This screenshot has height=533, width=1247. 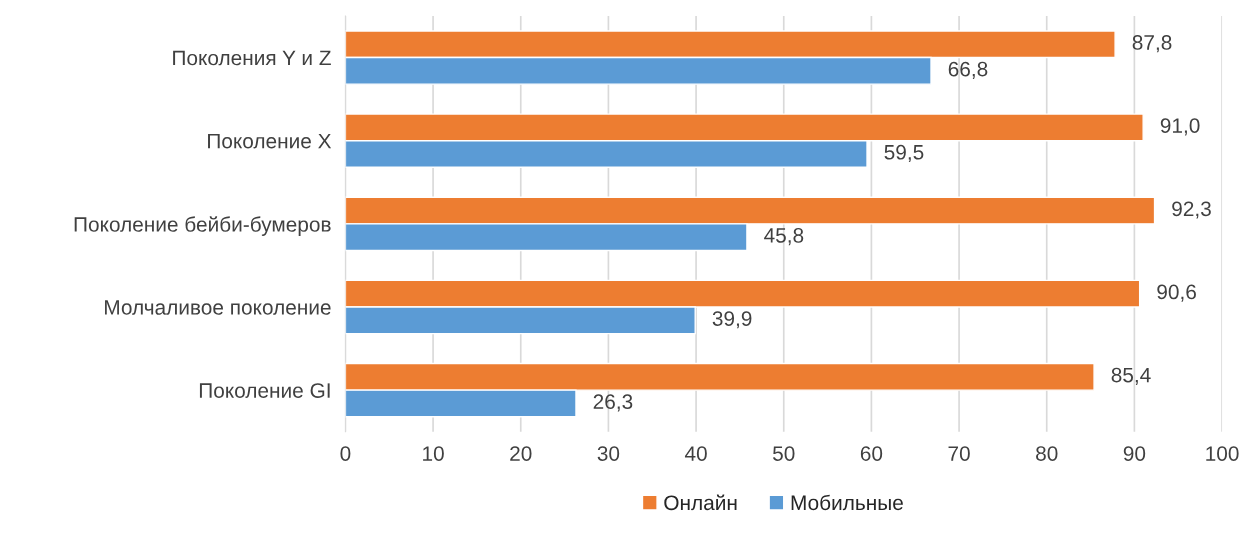 I want to click on data-label: 59,5, so click(x=904, y=153).